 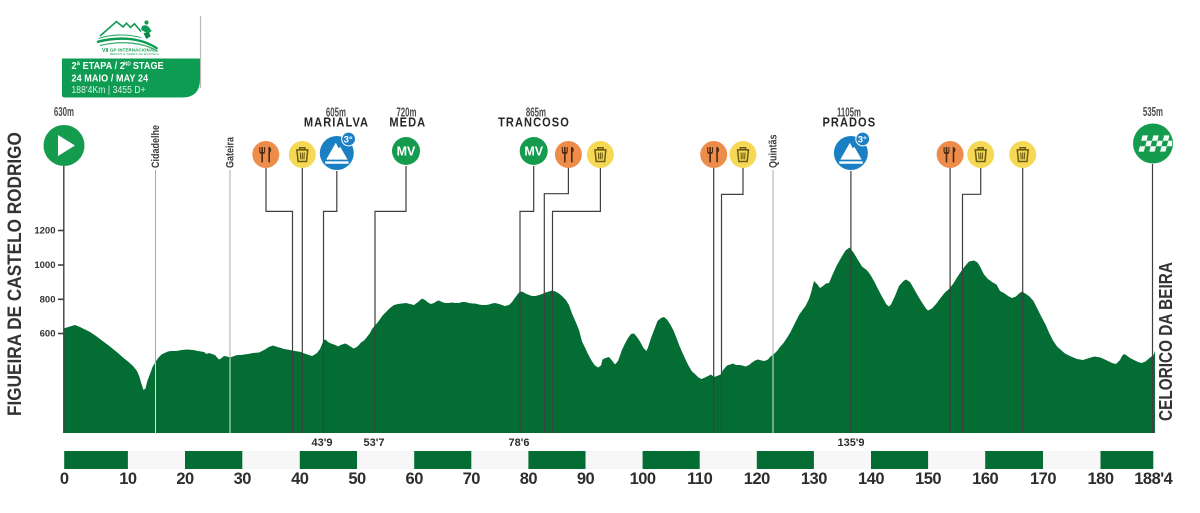 What do you see at coordinates (1166, 341) in the screenshot?
I see `svg-text: CELORICO DA BEIRA` at bounding box center [1166, 341].